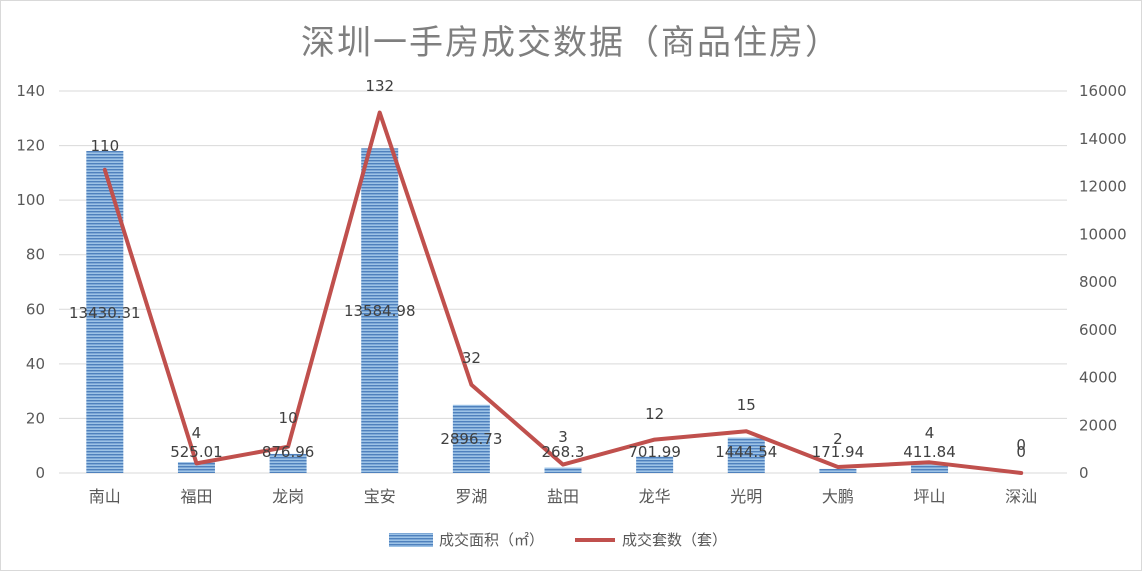 The image size is (1142, 571). Describe the element at coordinates (411, 540) in the screenshot. I see `legend-bar-swatch` at that location.